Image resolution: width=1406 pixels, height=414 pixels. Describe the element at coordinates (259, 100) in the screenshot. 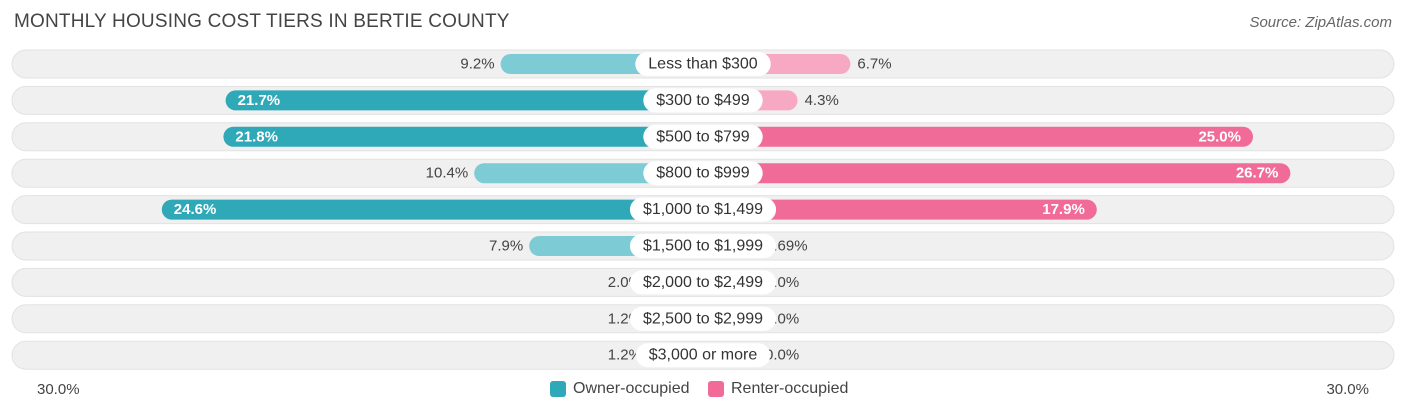

I see `owner-value-300-to-499: 21.7%` at that location.